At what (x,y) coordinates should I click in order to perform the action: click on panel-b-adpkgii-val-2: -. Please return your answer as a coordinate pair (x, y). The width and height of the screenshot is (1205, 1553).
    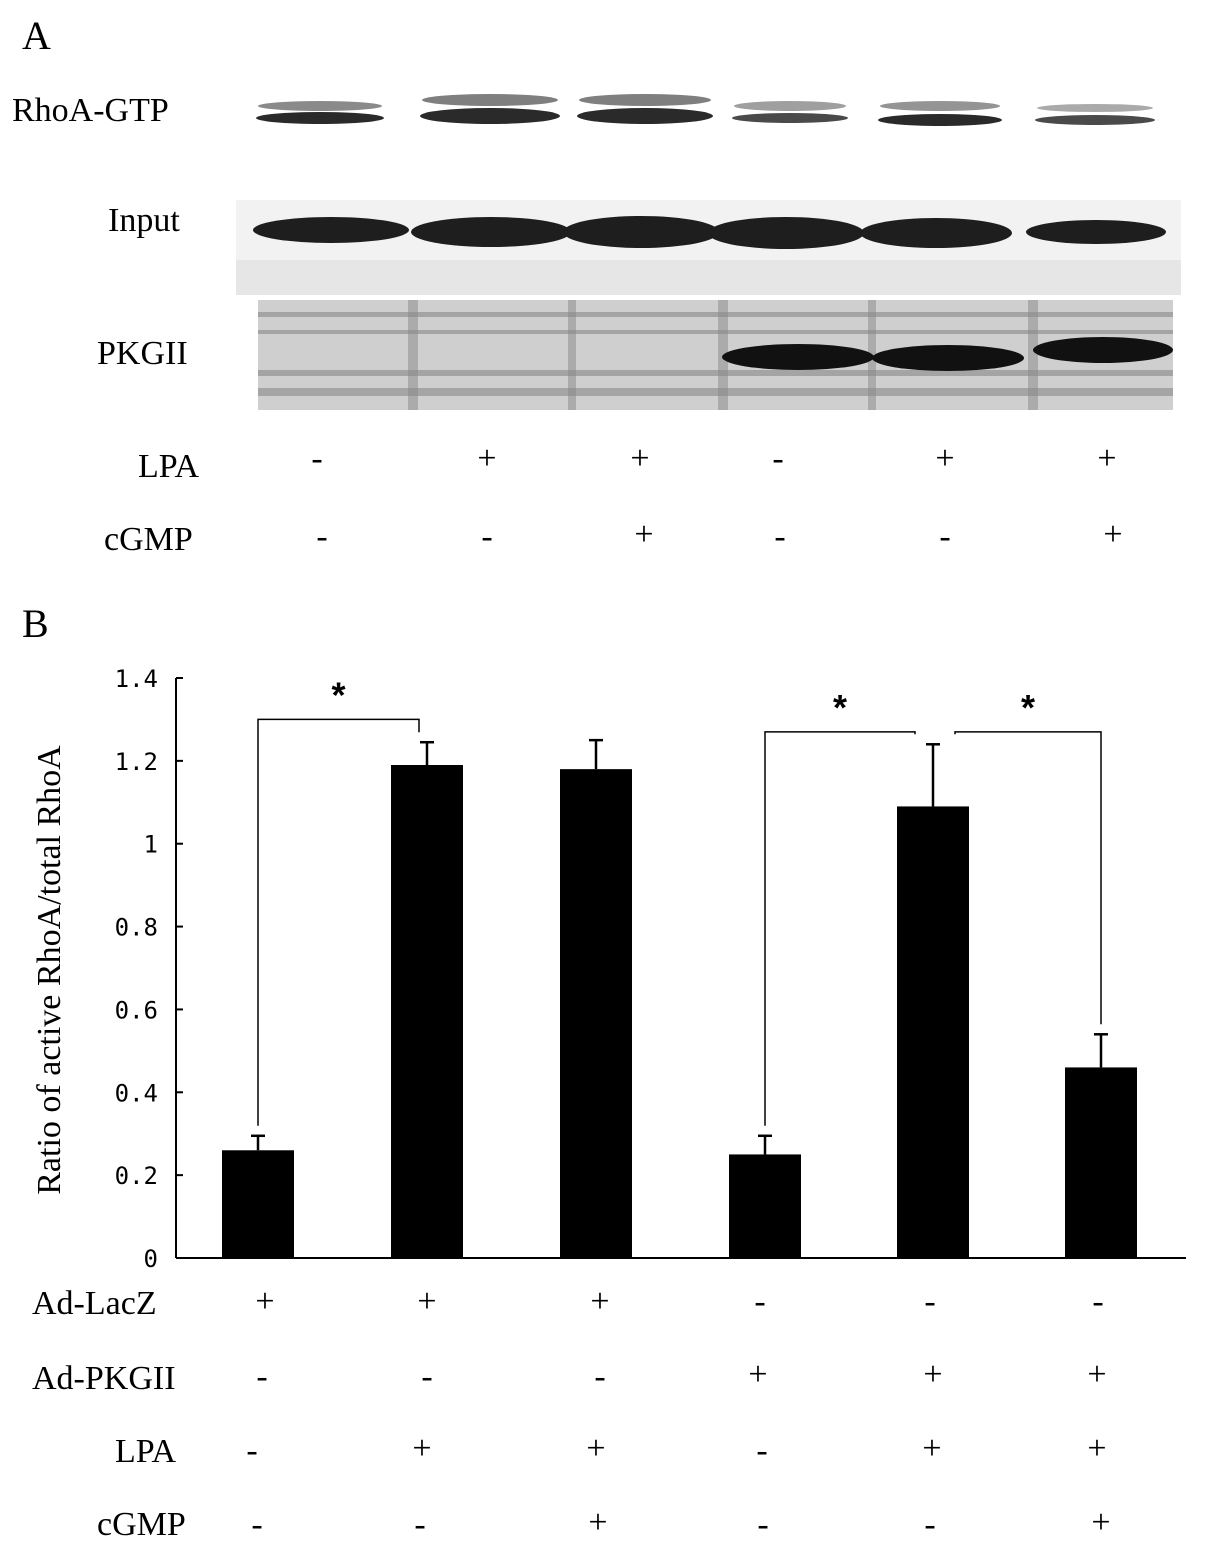
    Looking at the image, I should click on (427, 1376).